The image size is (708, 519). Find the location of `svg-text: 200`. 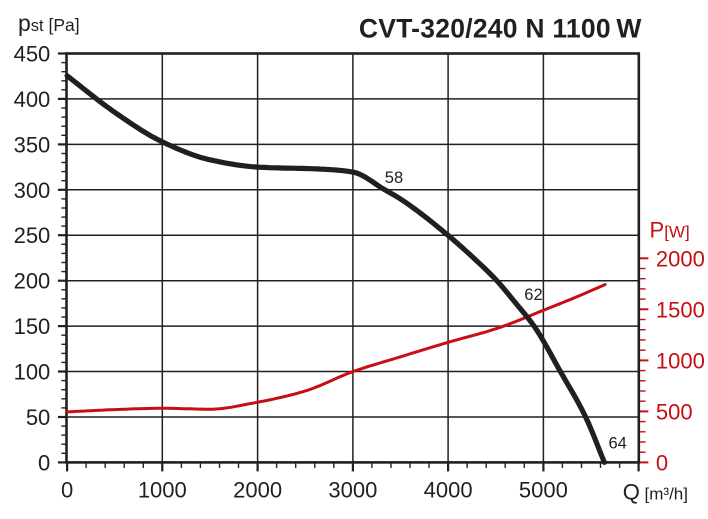

svg-text: 200 is located at coordinates (32, 281).